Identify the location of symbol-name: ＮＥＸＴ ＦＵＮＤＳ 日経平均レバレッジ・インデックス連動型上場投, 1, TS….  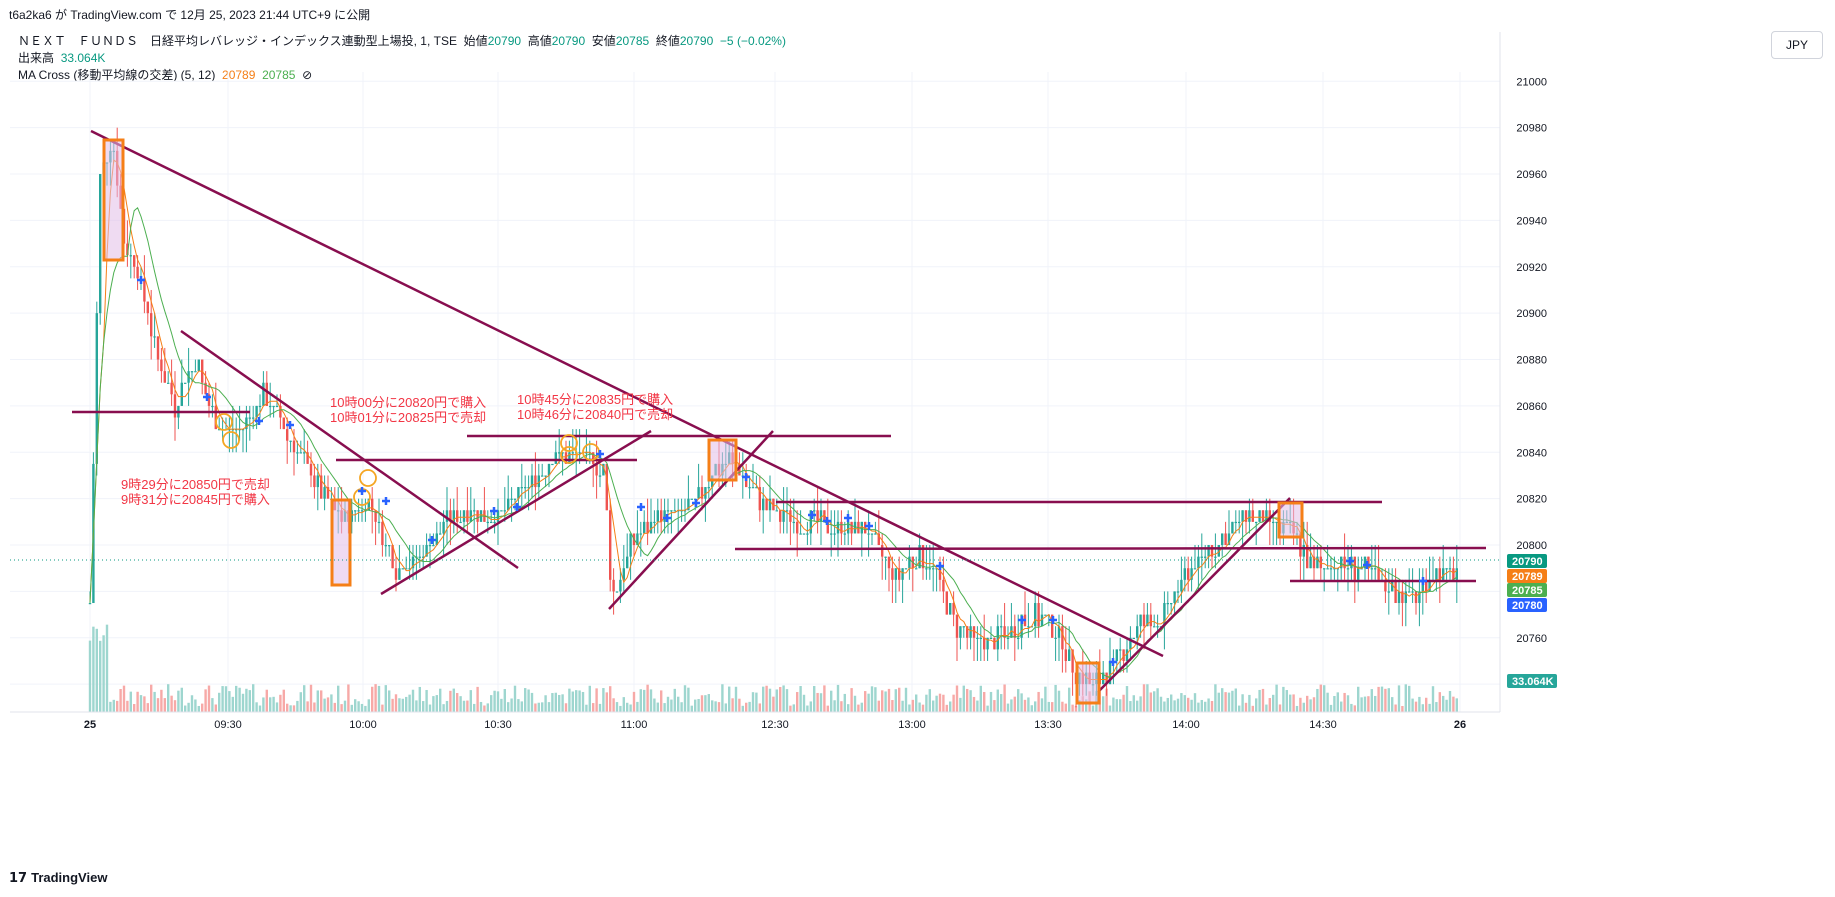
(237, 41).